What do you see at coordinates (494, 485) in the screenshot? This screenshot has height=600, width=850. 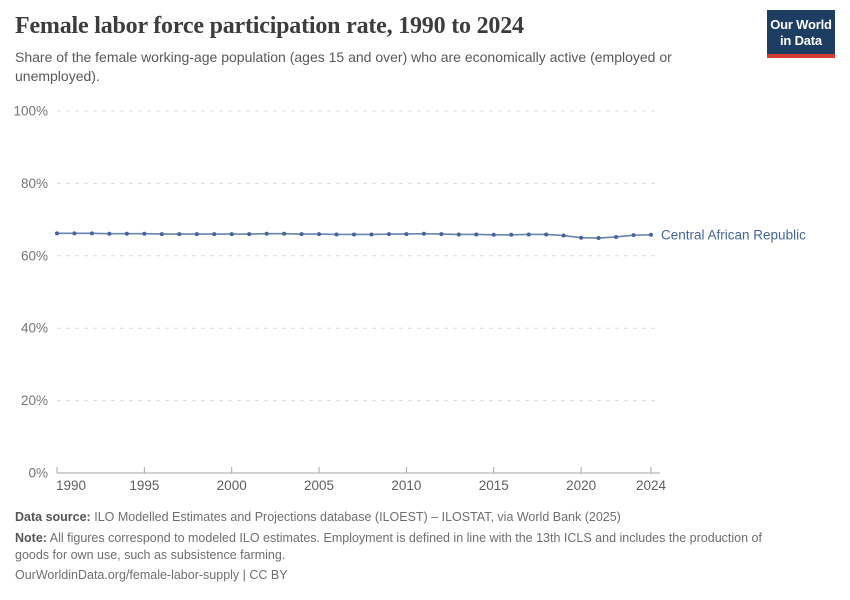 I see `x-tick-label: 2015` at bounding box center [494, 485].